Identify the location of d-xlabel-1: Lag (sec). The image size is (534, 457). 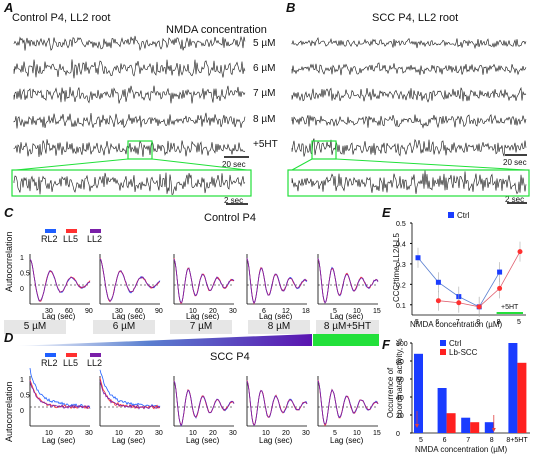
(129, 440).